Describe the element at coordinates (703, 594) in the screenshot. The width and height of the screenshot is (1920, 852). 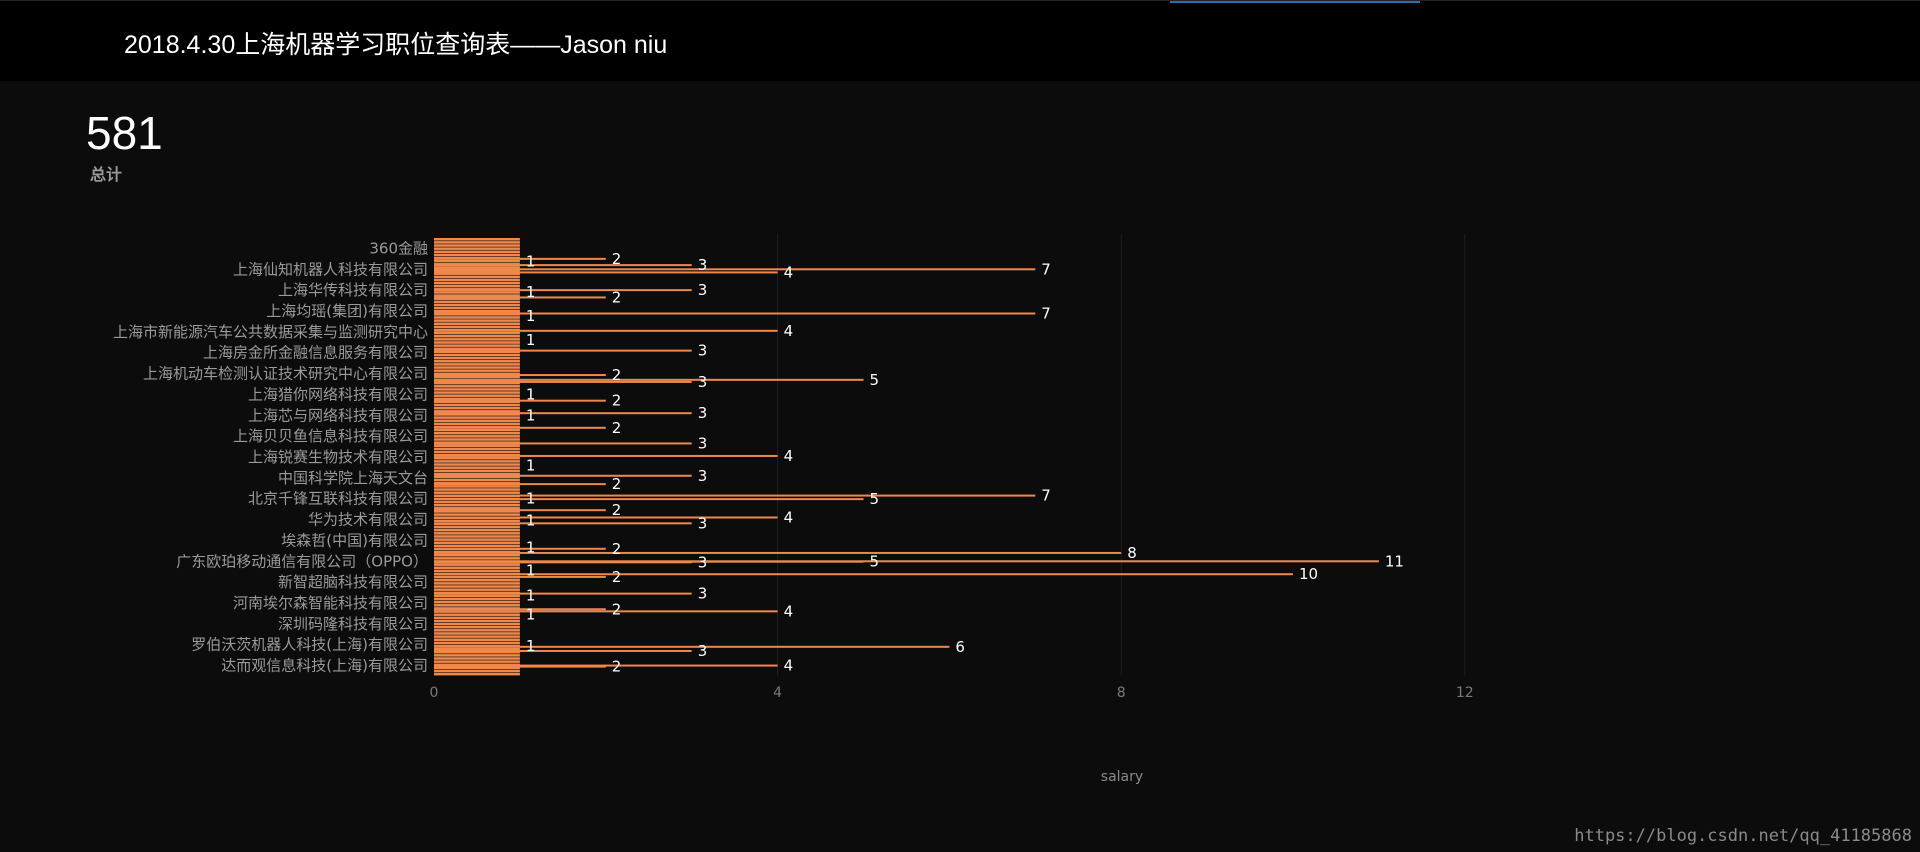
I see `data-label-42: 3` at that location.